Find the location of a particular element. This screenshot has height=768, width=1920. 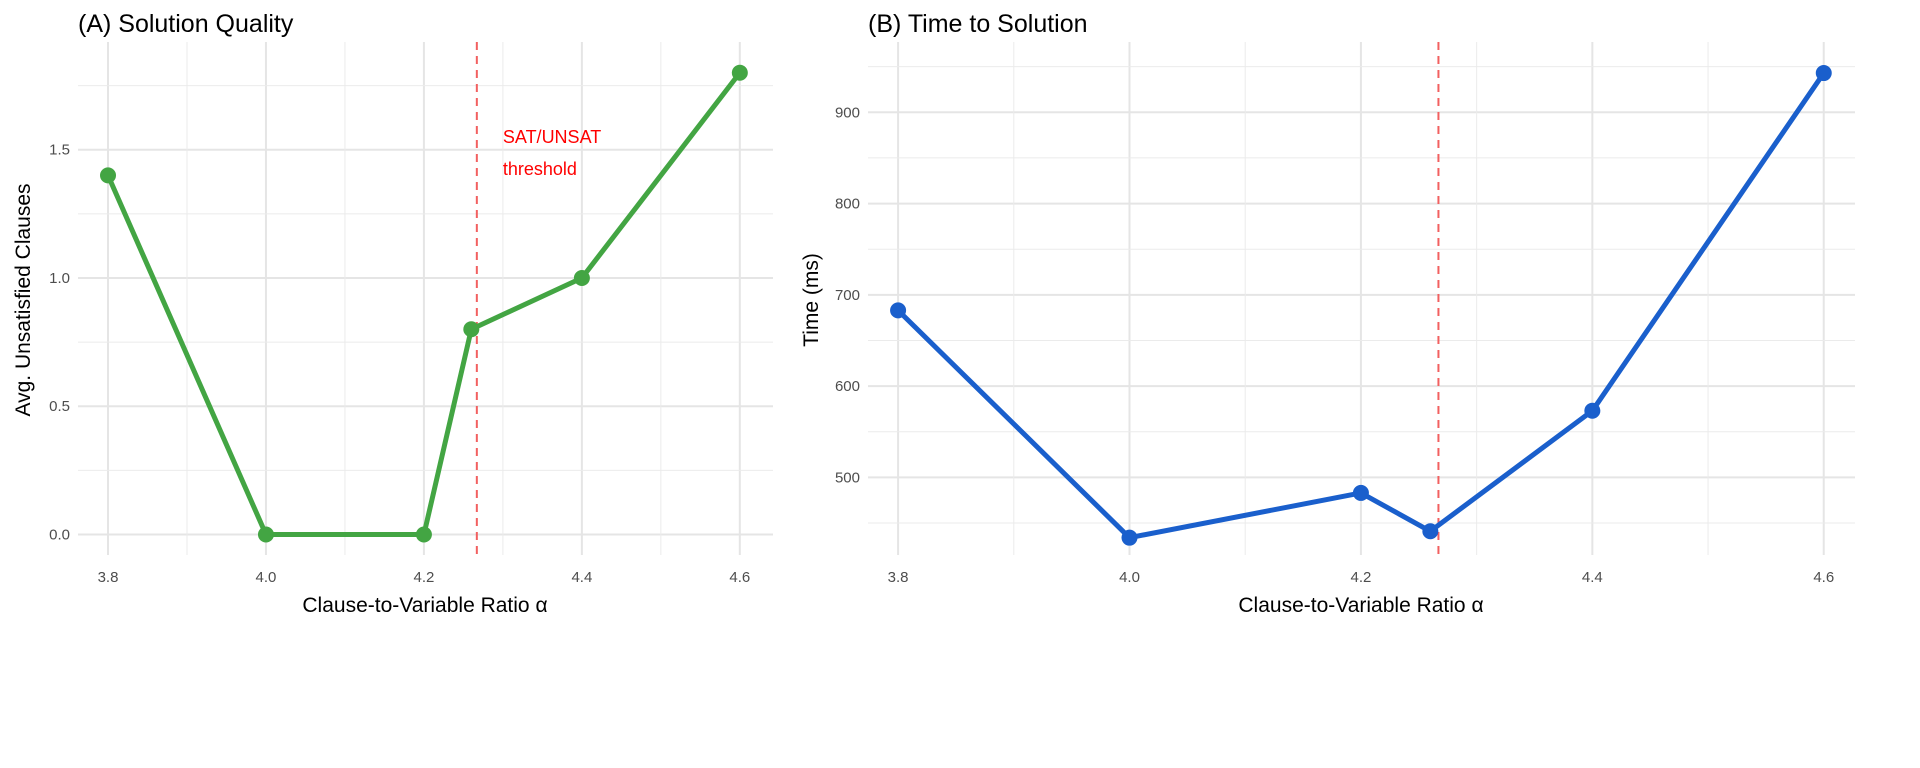

panel-b-y-axis-label: Time (ms) is located at coordinates (811, 300).